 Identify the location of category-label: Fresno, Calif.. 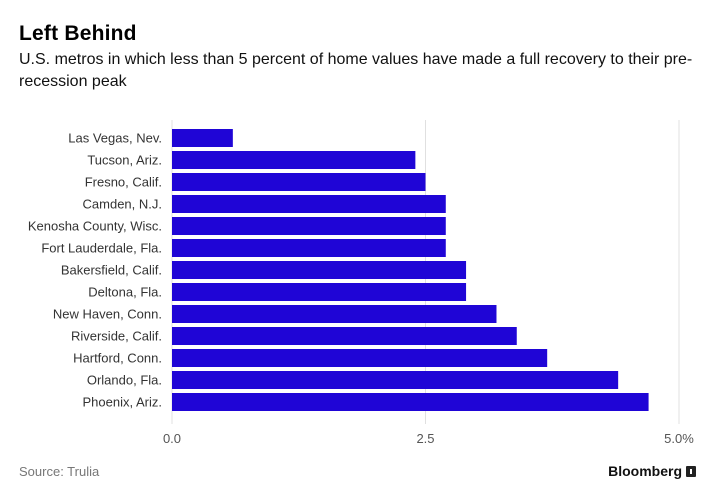
(123, 182).